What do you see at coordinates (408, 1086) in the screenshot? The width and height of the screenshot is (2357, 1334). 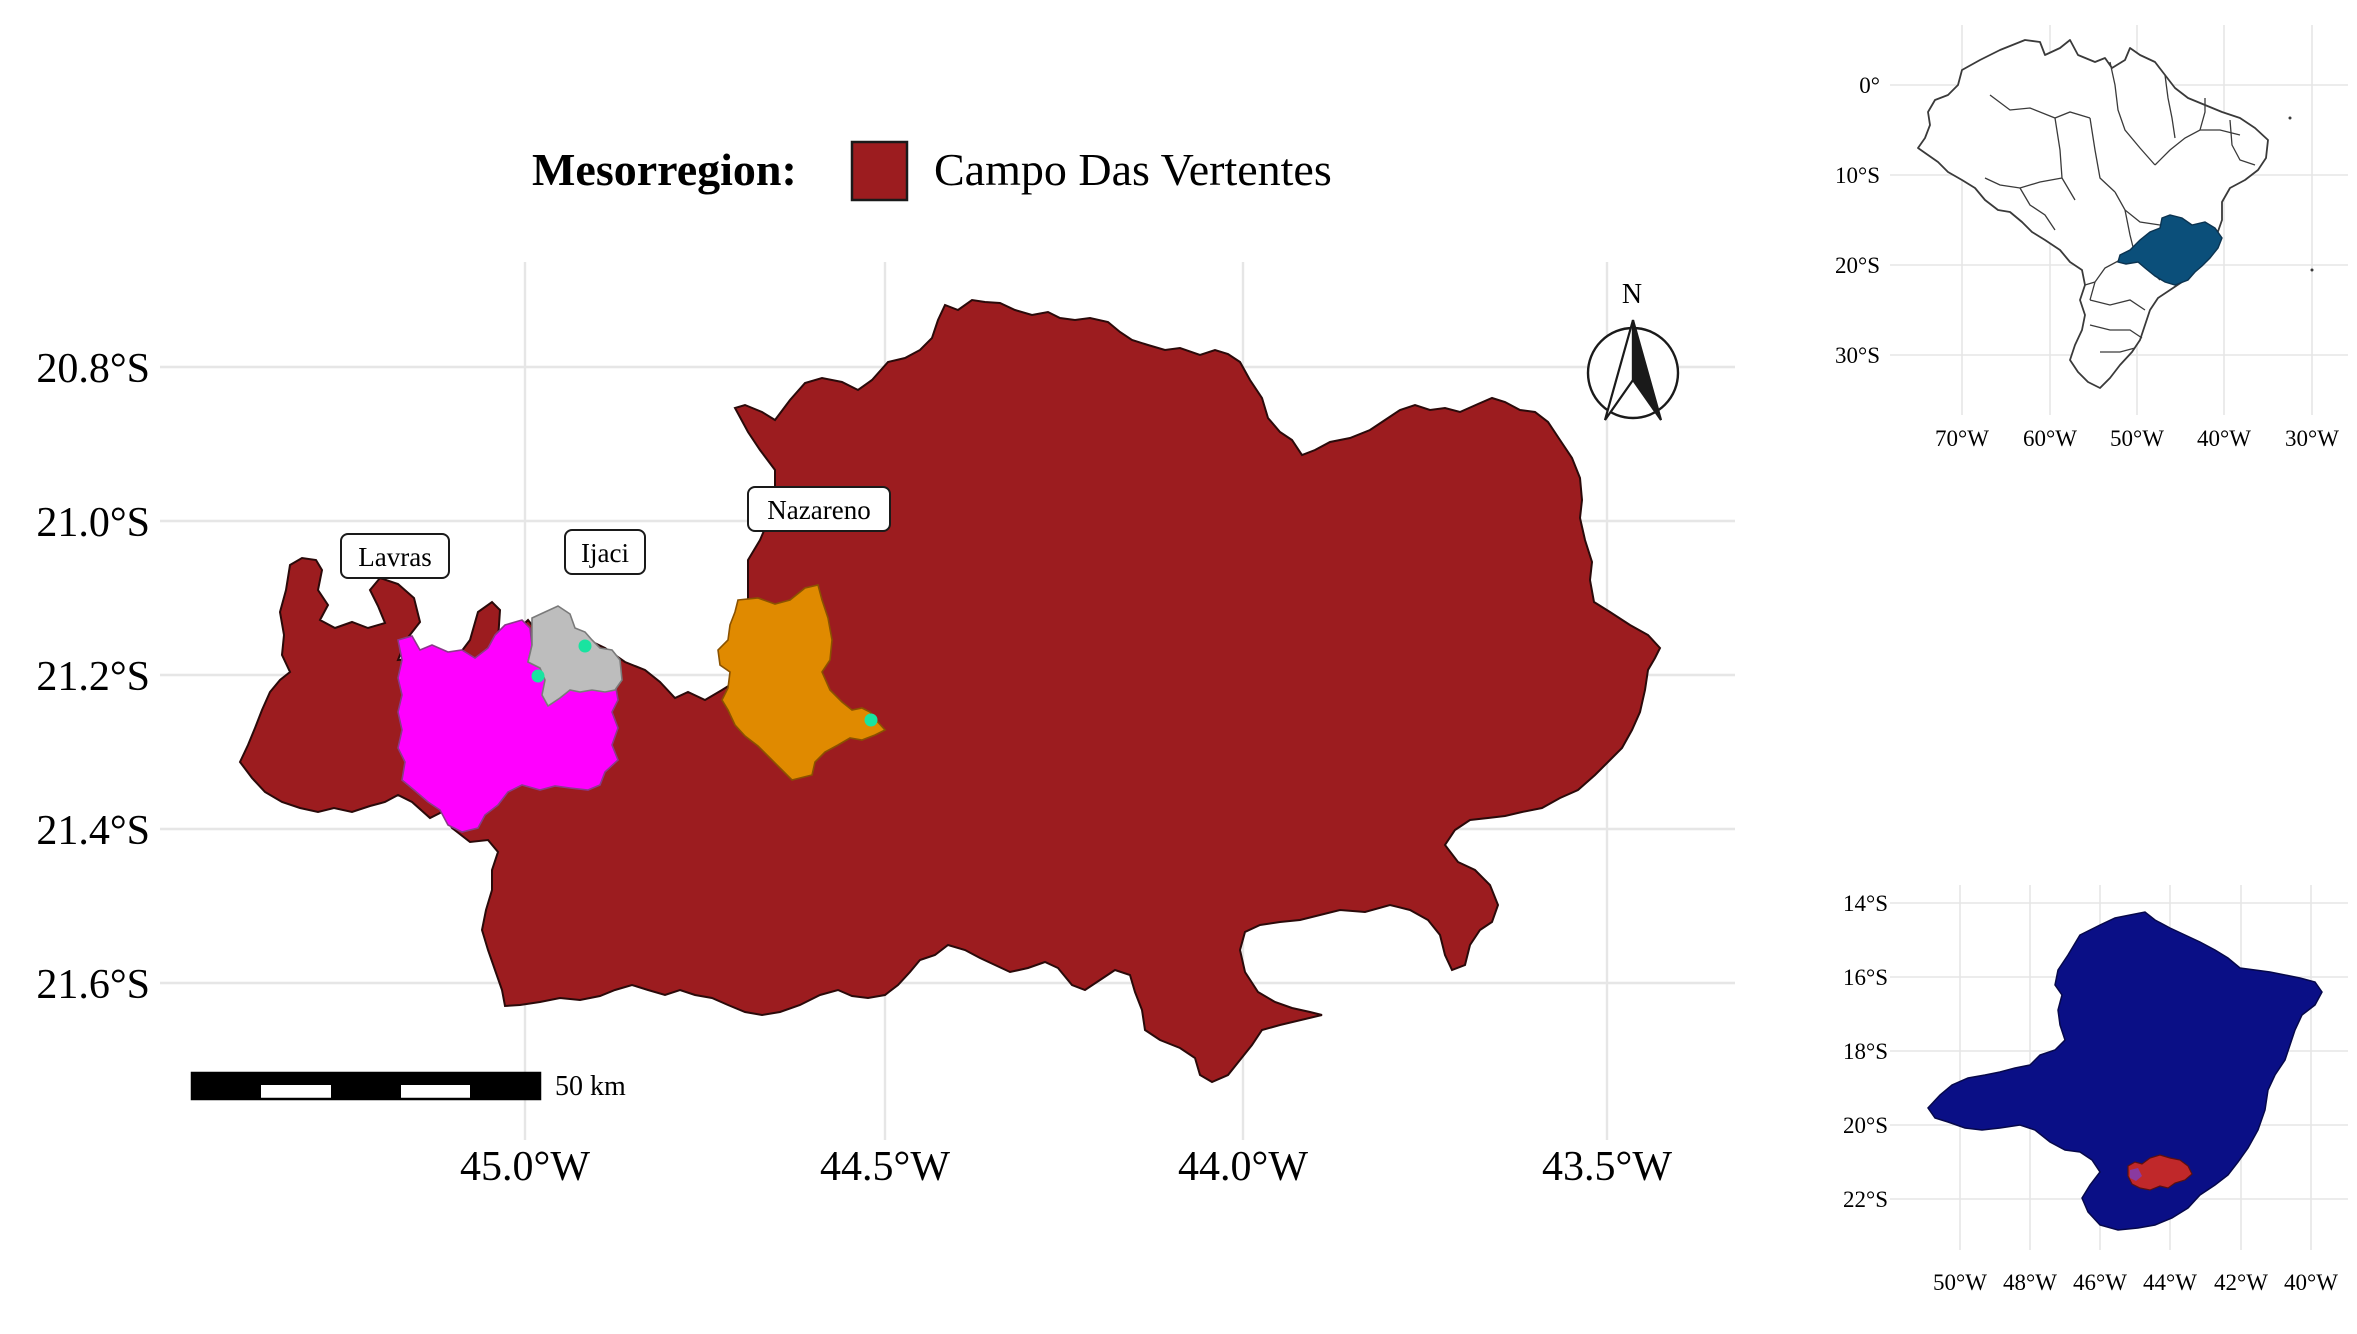 I see `scale-bar: 50 km` at bounding box center [408, 1086].